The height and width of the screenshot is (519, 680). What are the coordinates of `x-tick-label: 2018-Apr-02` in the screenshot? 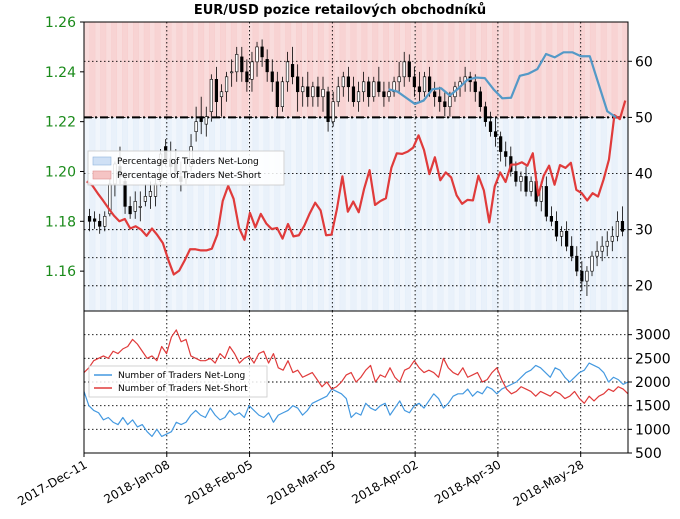 It's located at (384, 481).